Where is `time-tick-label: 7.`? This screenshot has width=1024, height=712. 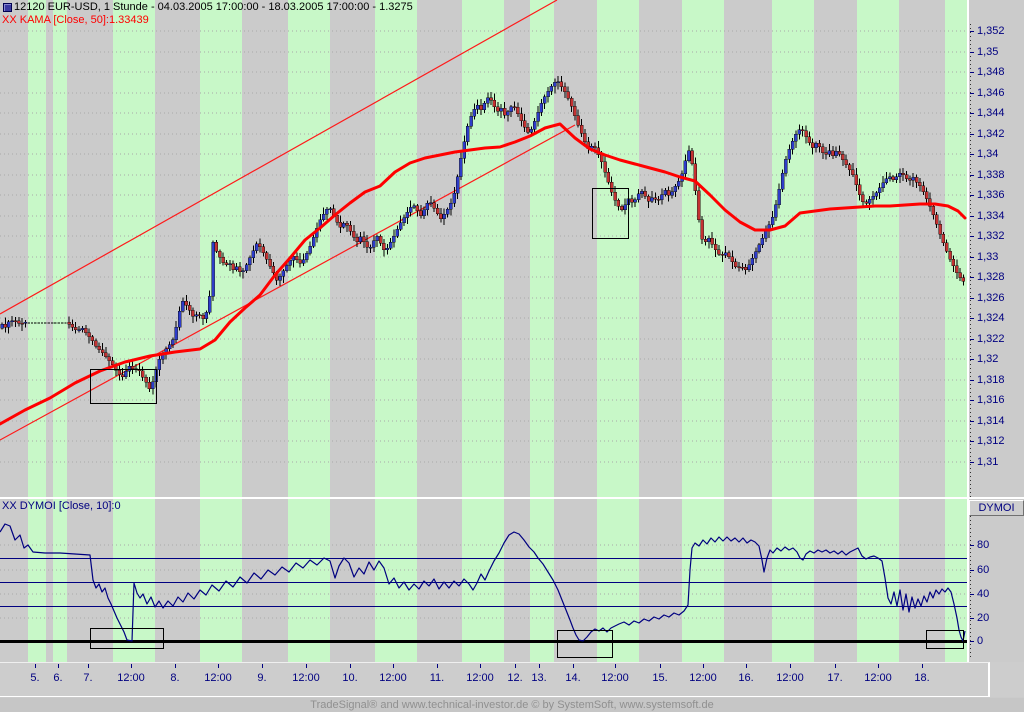 time-tick-label: 7. is located at coordinates (88, 678).